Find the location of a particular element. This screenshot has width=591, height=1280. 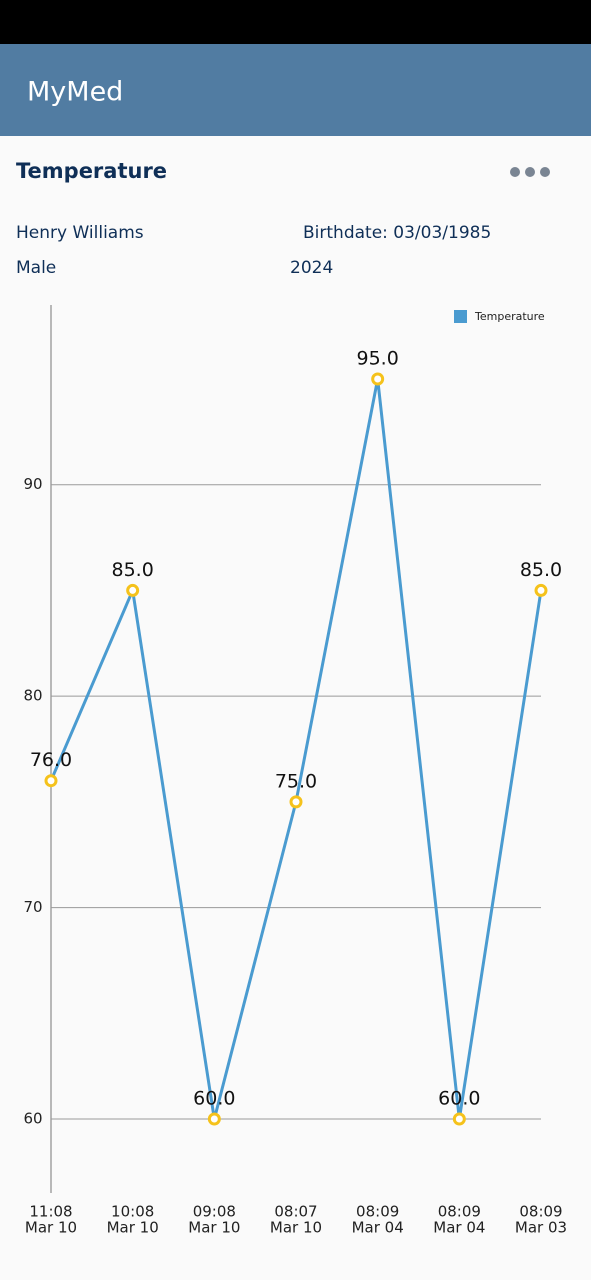

card-title: Temperature is located at coordinates (91, 171).